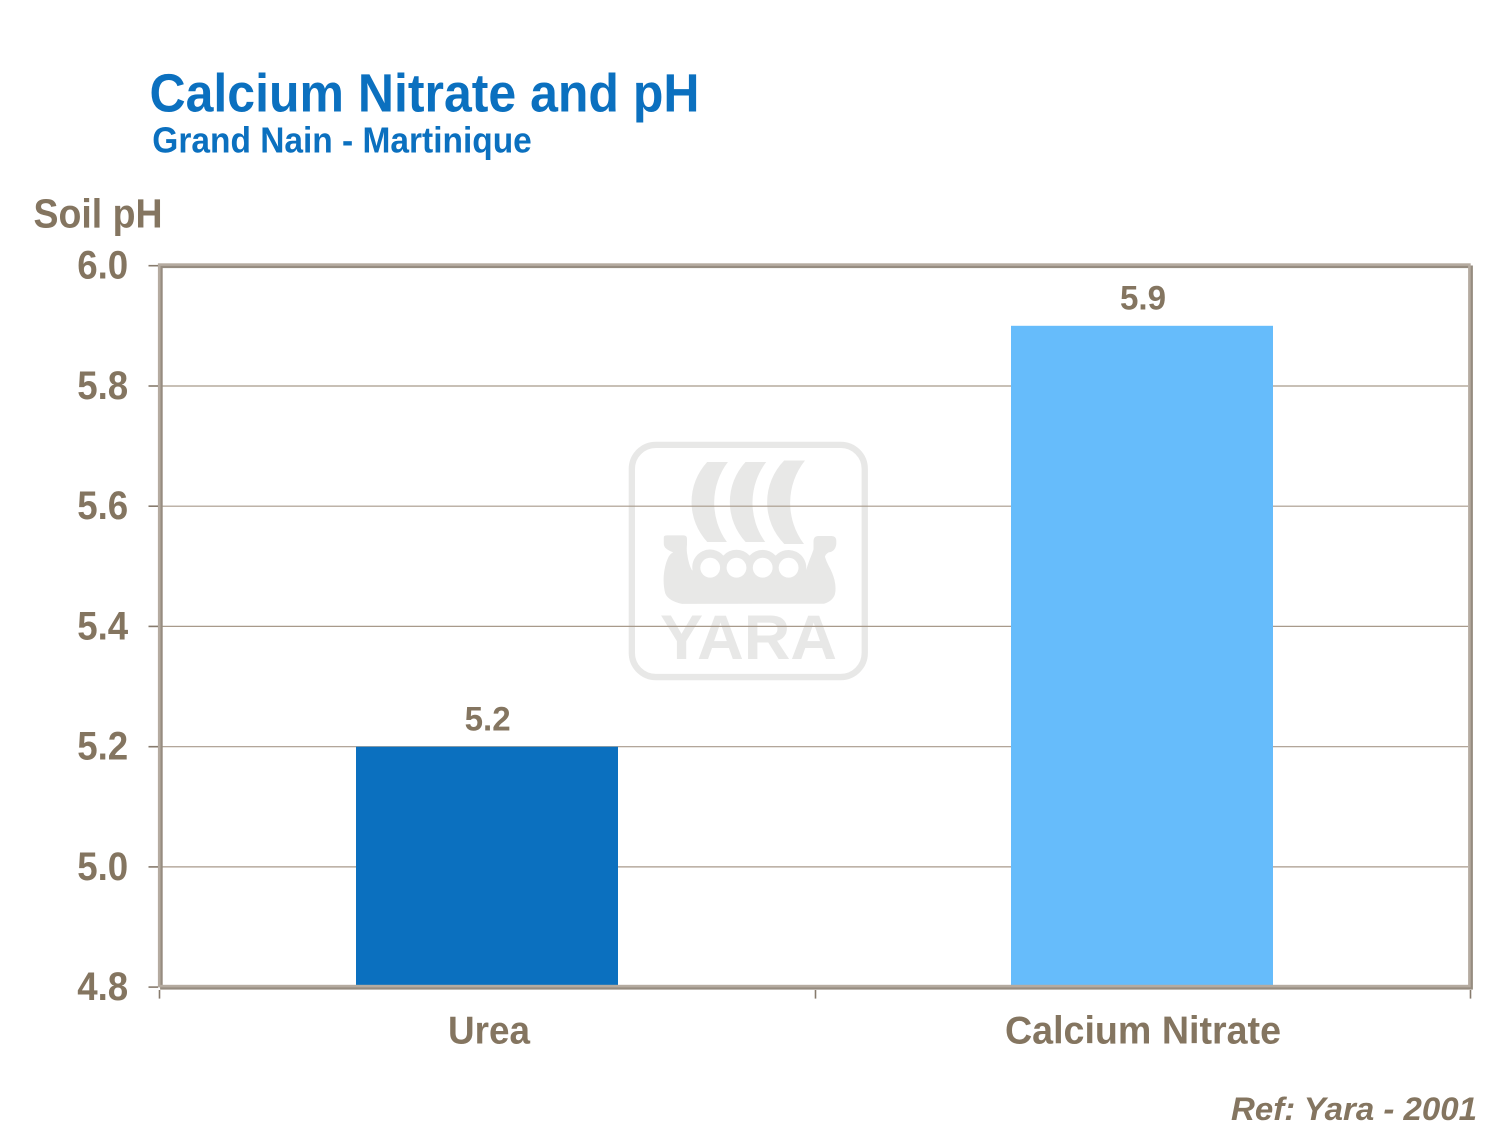  Describe the element at coordinates (102, 506) in the screenshot. I see `svg-text: 5.6` at that location.